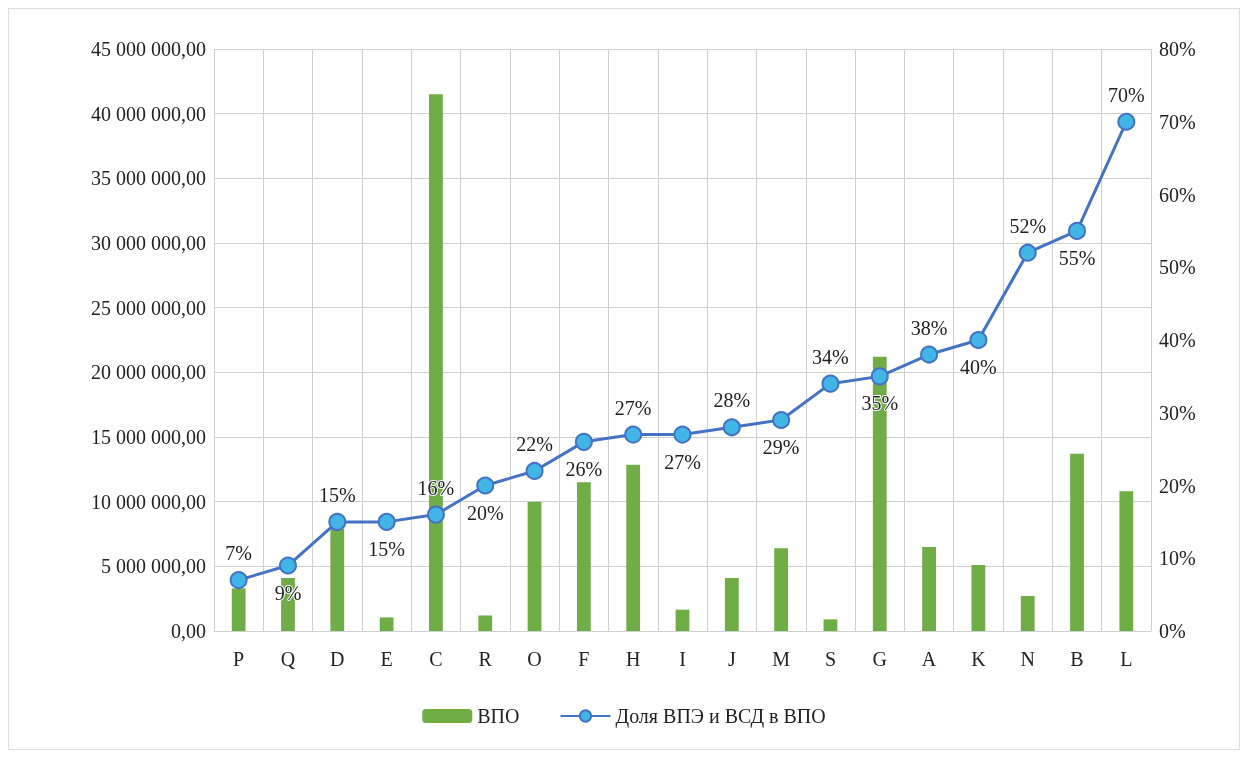 This screenshot has width=1246, height=758. Describe the element at coordinates (1077, 257) in the screenshot. I see `data-label: 55%` at that location.